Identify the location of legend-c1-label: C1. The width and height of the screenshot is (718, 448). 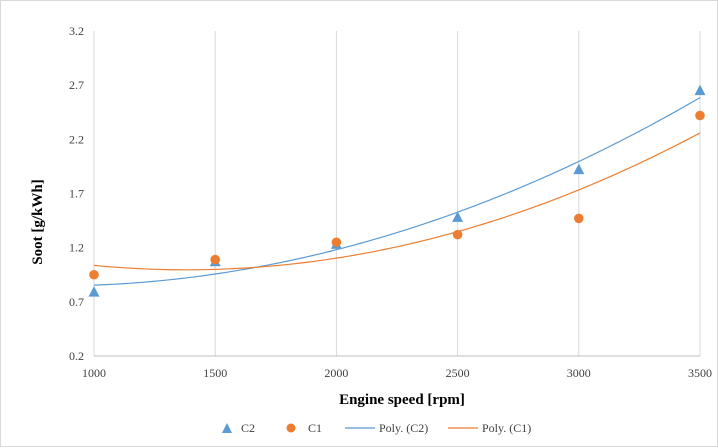
(315, 428).